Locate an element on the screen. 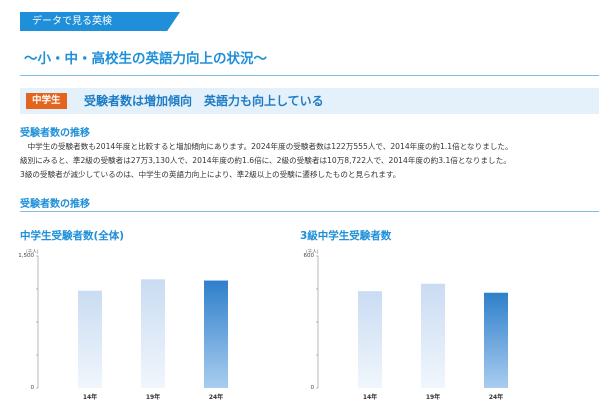 Image resolution: width=599 pixels, height=401 pixels. subsection-divider is located at coordinates (309, 211).